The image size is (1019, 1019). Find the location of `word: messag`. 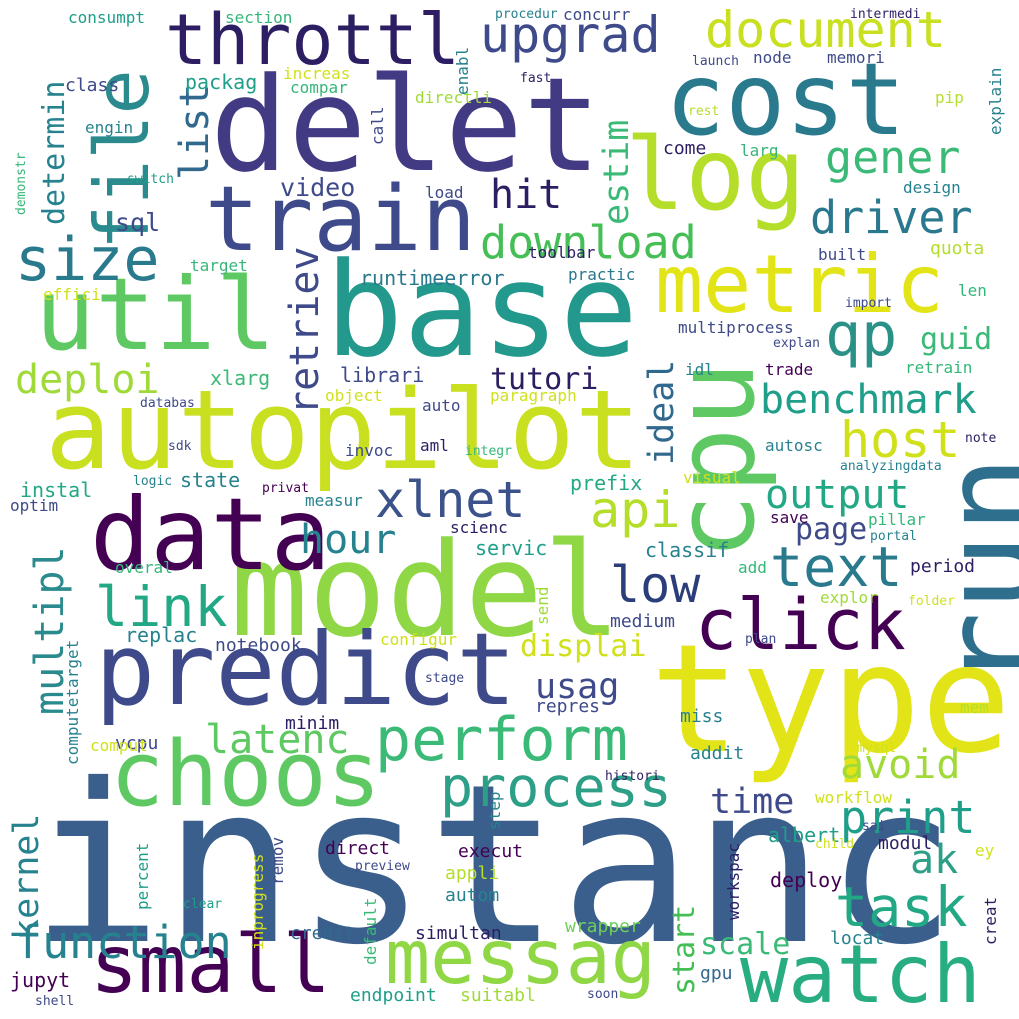

word: messag is located at coordinates (520, 957).